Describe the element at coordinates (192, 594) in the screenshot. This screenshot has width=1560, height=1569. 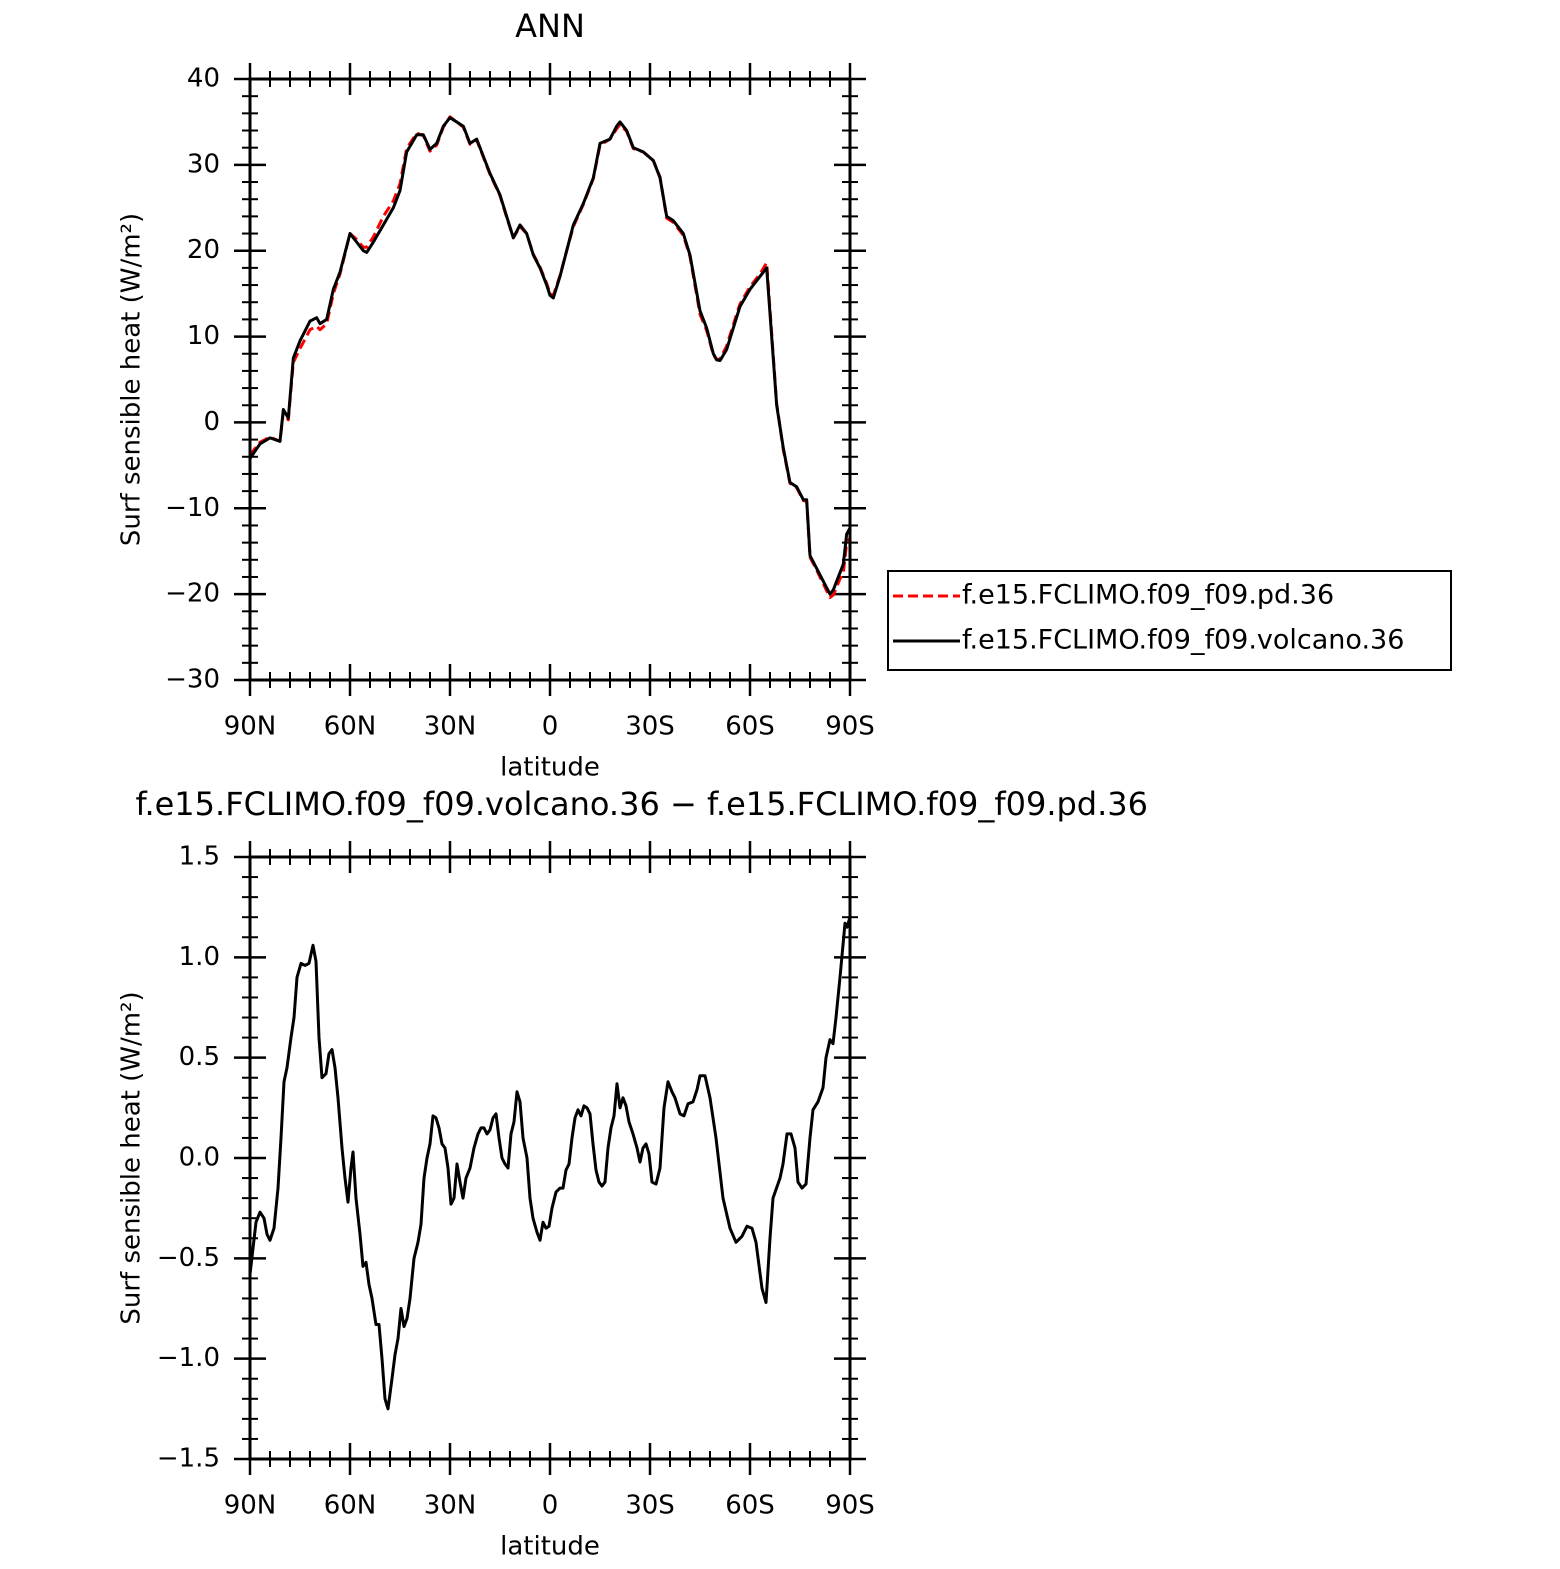
I see `y-tick-label: −20` at that location.